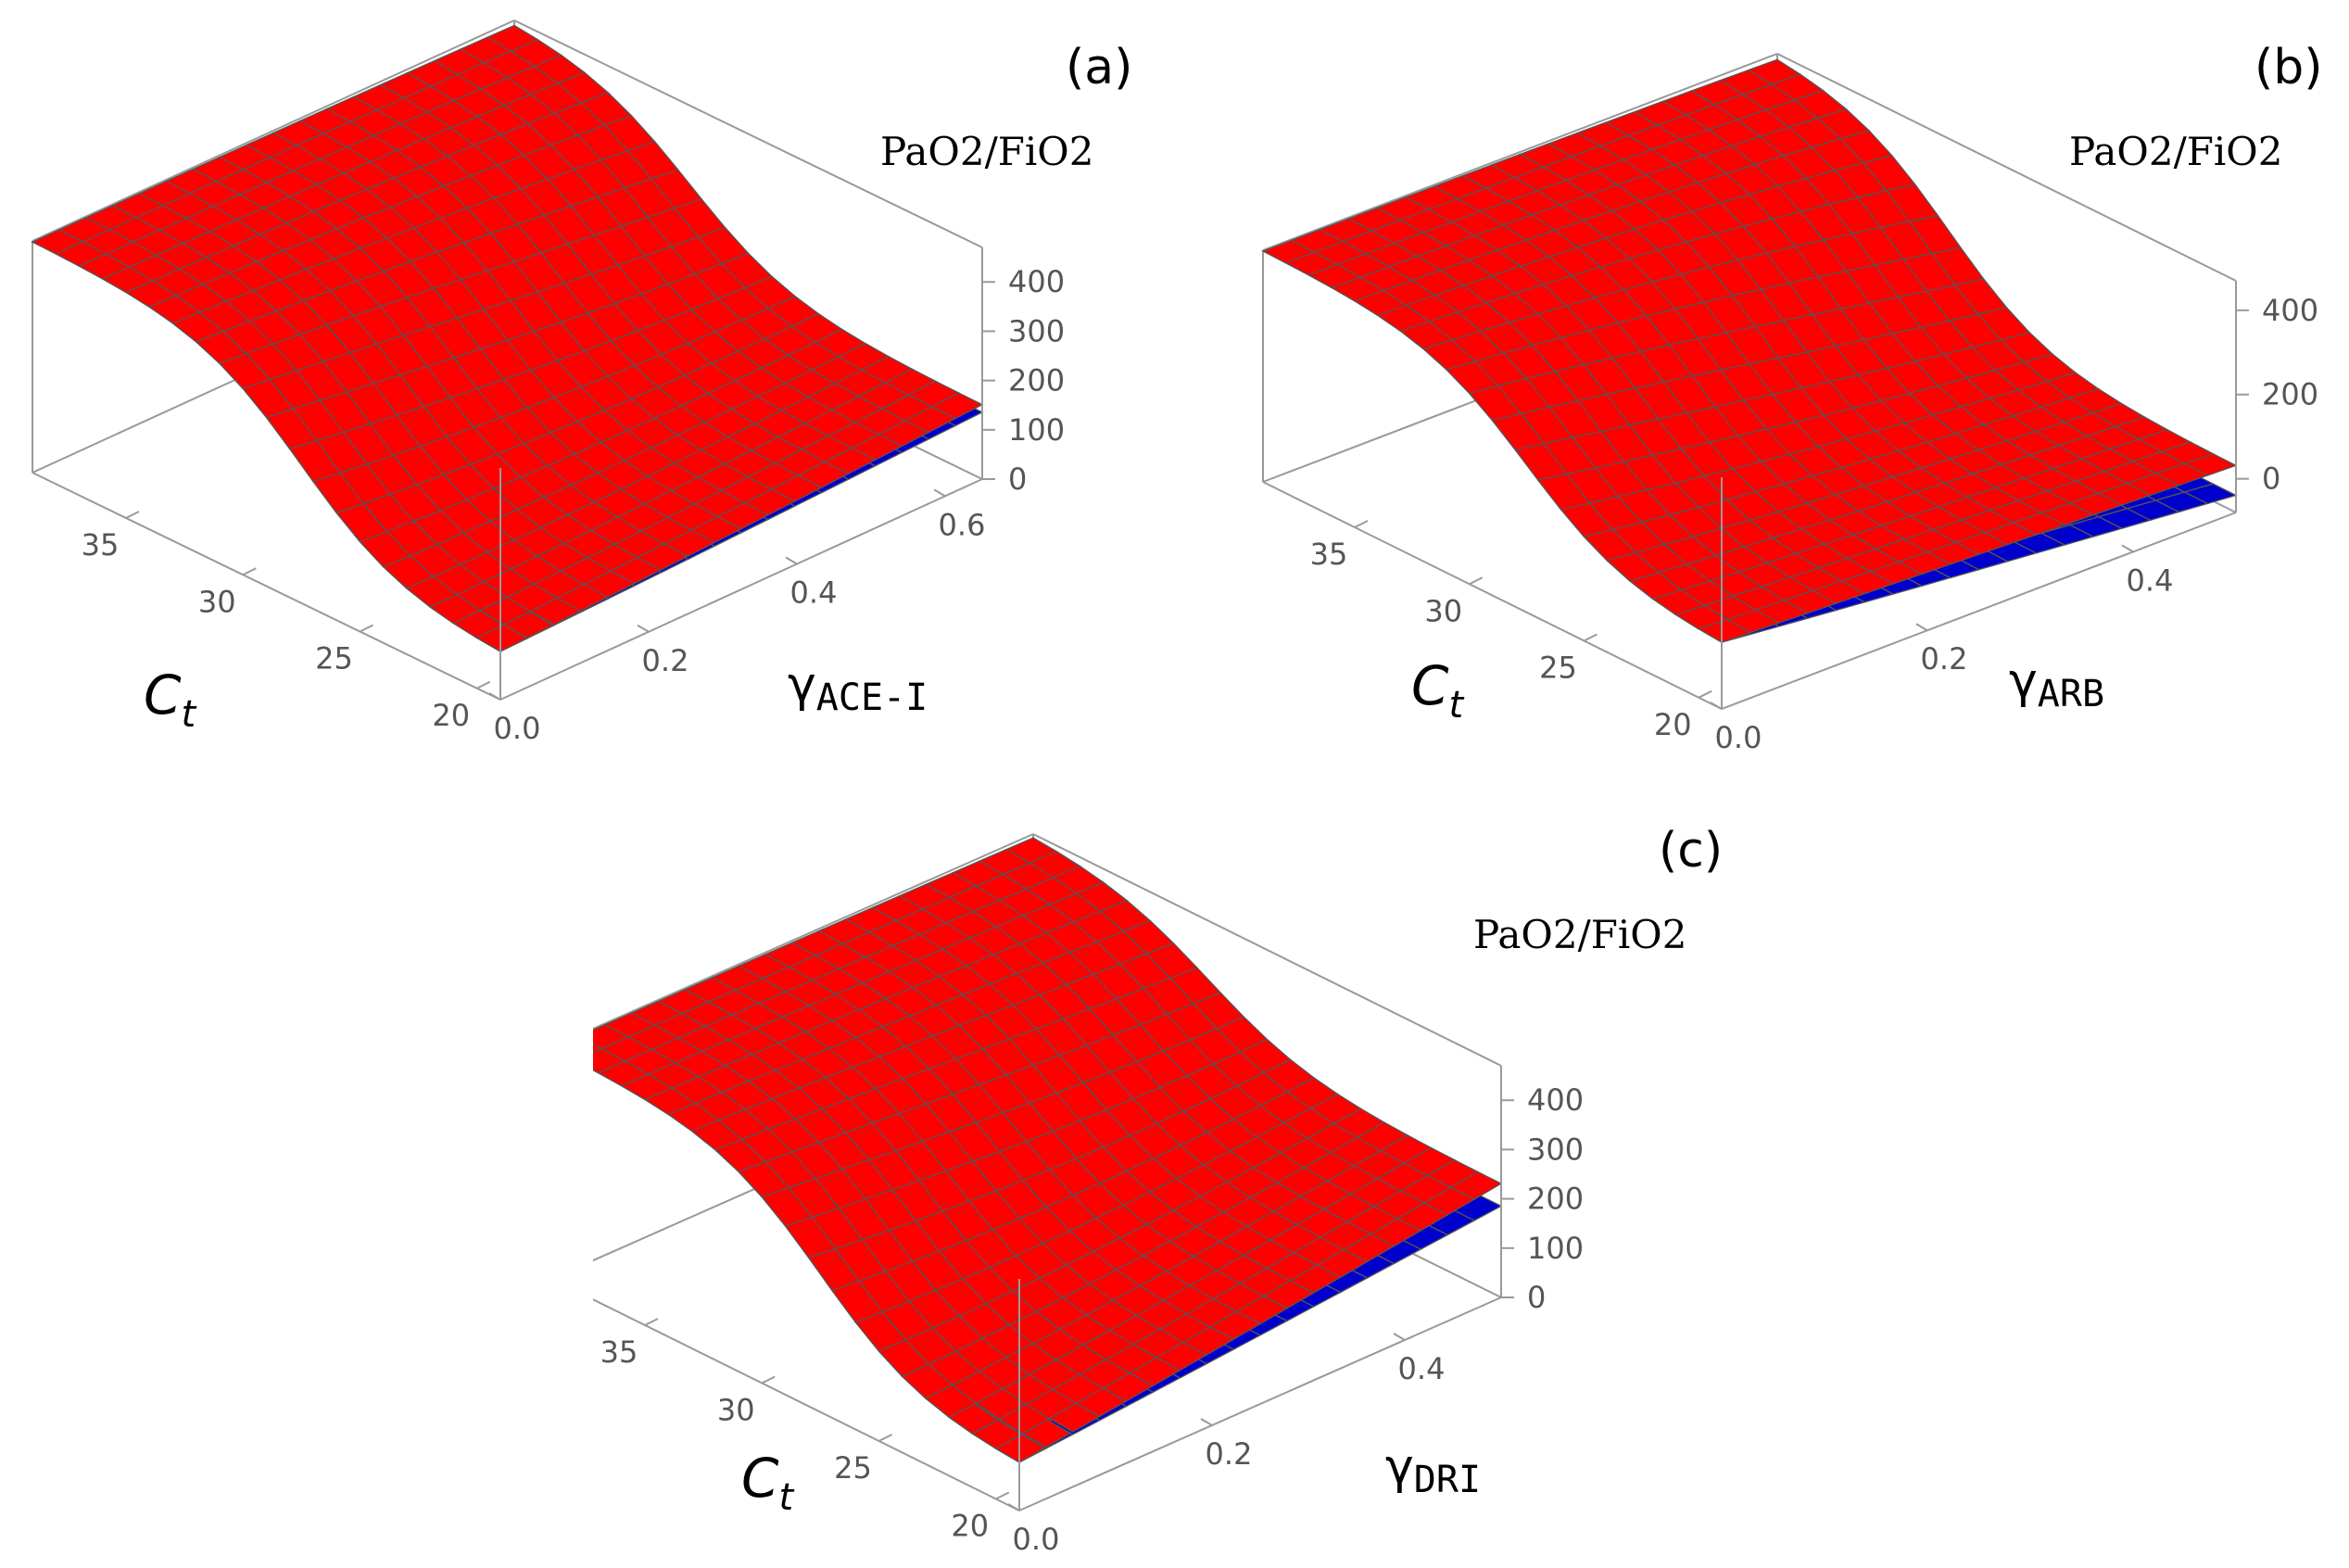 This screenshot has width=2349, height=1568. I want to click on panel-b-ticks: 20 25 30 35 0.0 0.2 0.4 0 200 400, so click(1814, 524).